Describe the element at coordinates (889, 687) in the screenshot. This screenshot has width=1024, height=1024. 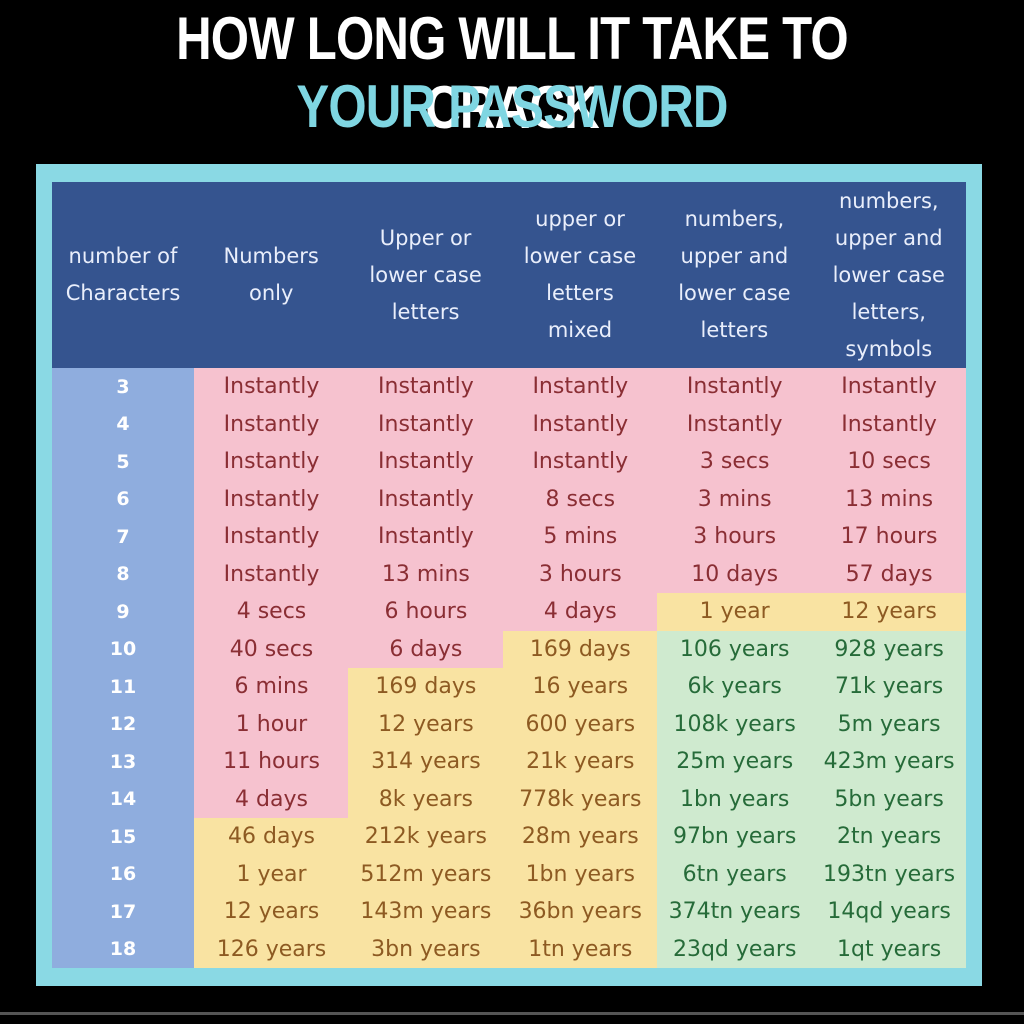
I see `table-cell: 71k years` at that location.